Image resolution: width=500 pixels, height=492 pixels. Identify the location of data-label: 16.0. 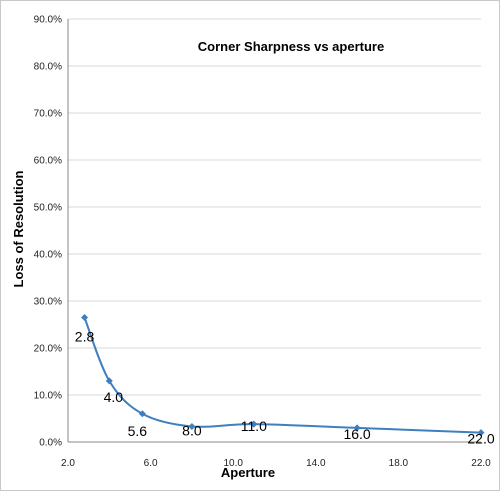
(356, 434).